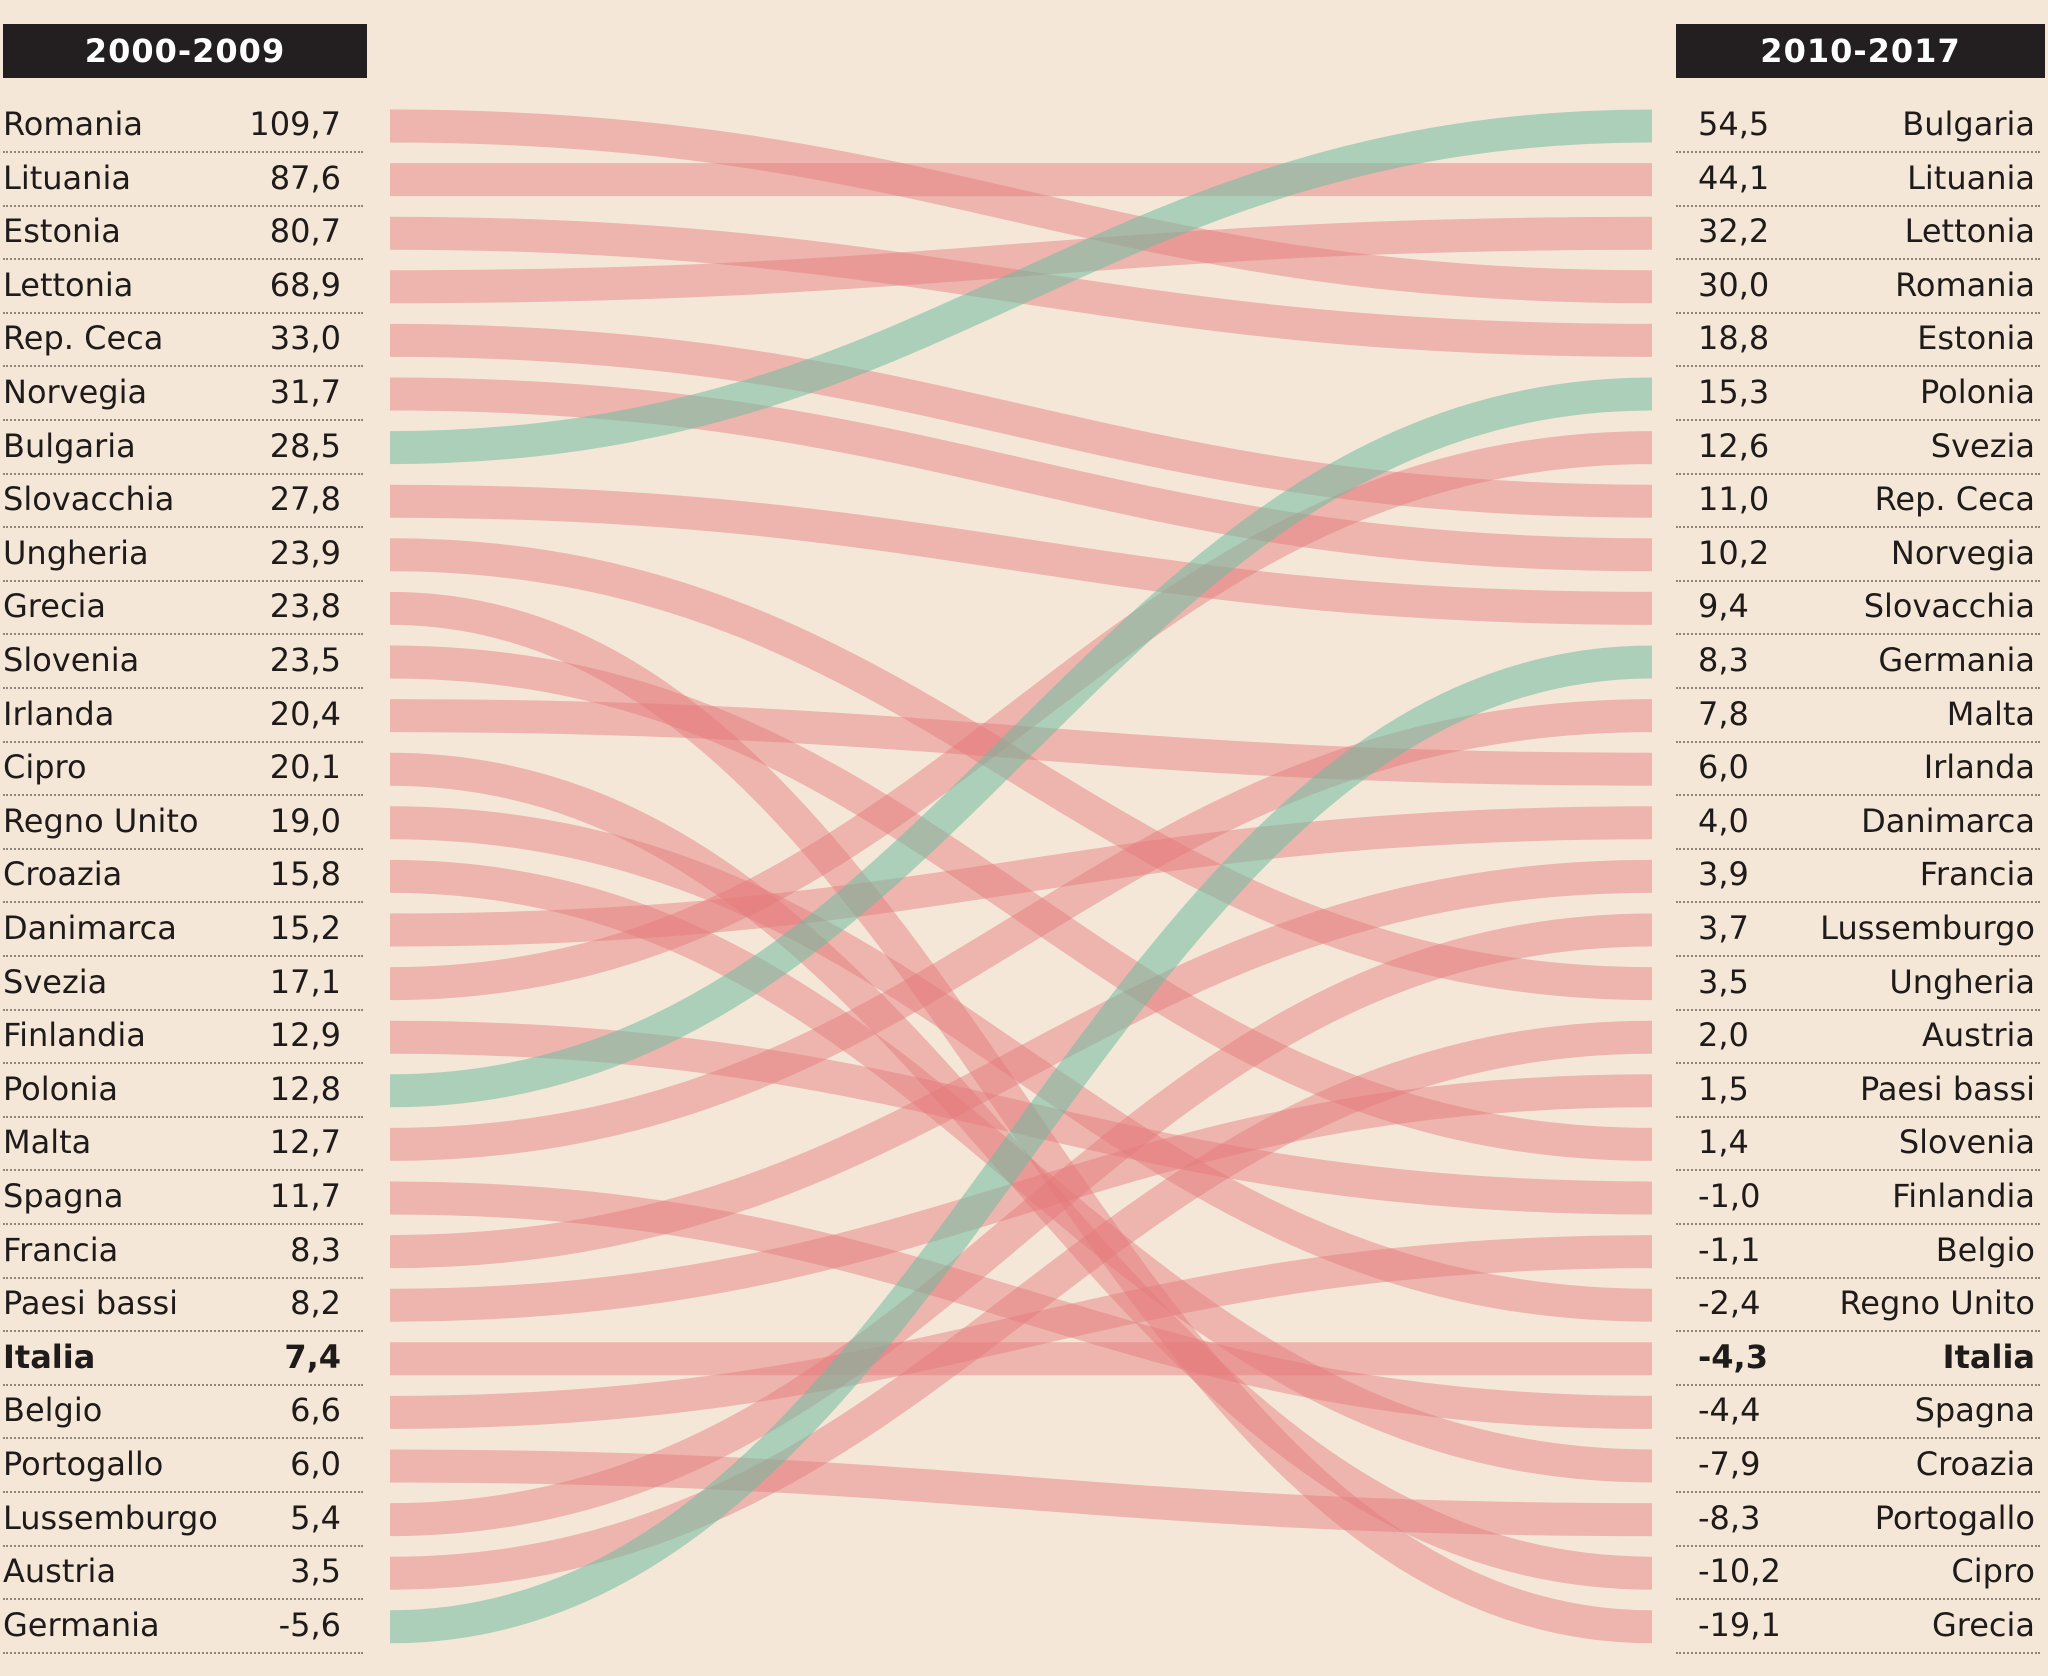 Image resolution: width=2048 pixels, height=1676 pixels. Describe the element at coordinates (1969, 231) in the screenshot. I see `right-country-name: Lettonia` at that location.